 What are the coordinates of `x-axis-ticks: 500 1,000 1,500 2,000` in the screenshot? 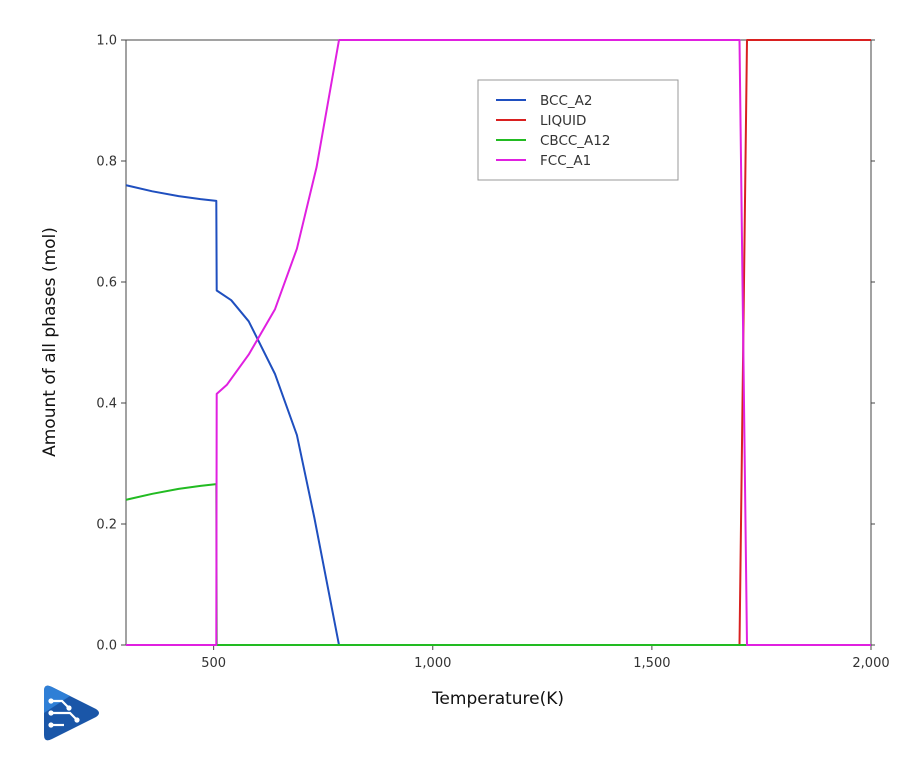 It's located at (545, 658).